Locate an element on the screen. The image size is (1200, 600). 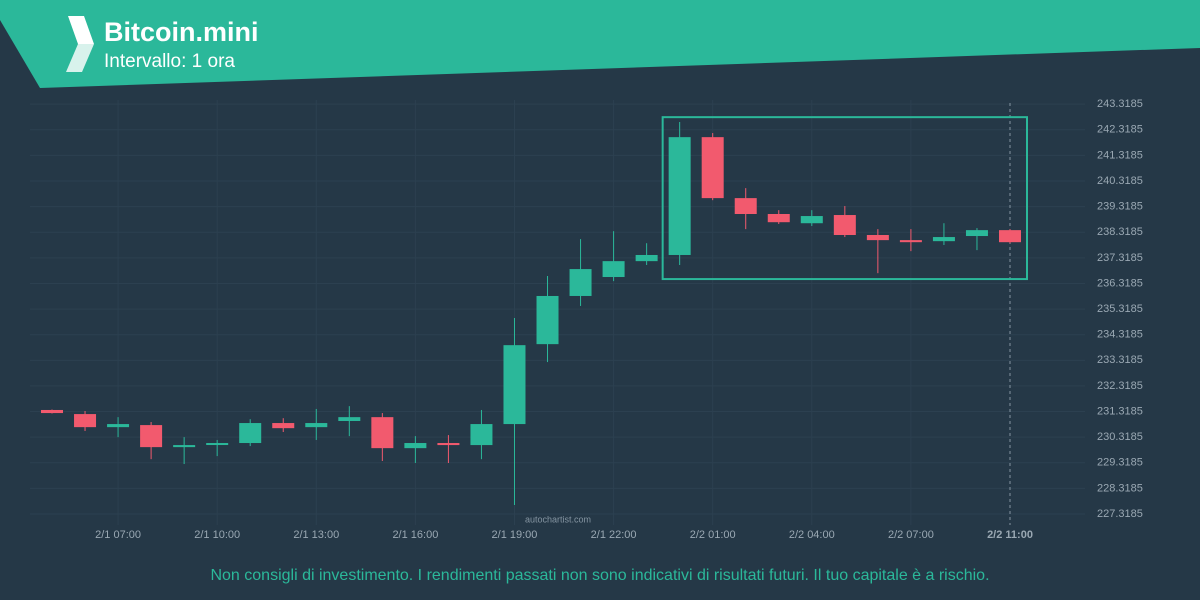
y-tick-label: 235.3185 is located at coordinates (1120, 309).